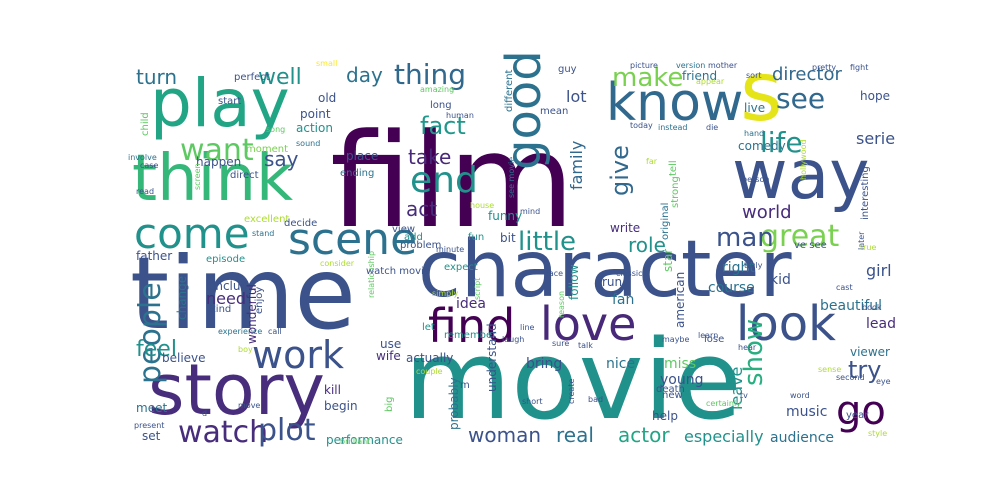 The height and width of the screenshot is (500, 1000). What do you see at coordinates (509, 90) in the screenshot?
I see `word-different: different` at bounding box center [509, 90].